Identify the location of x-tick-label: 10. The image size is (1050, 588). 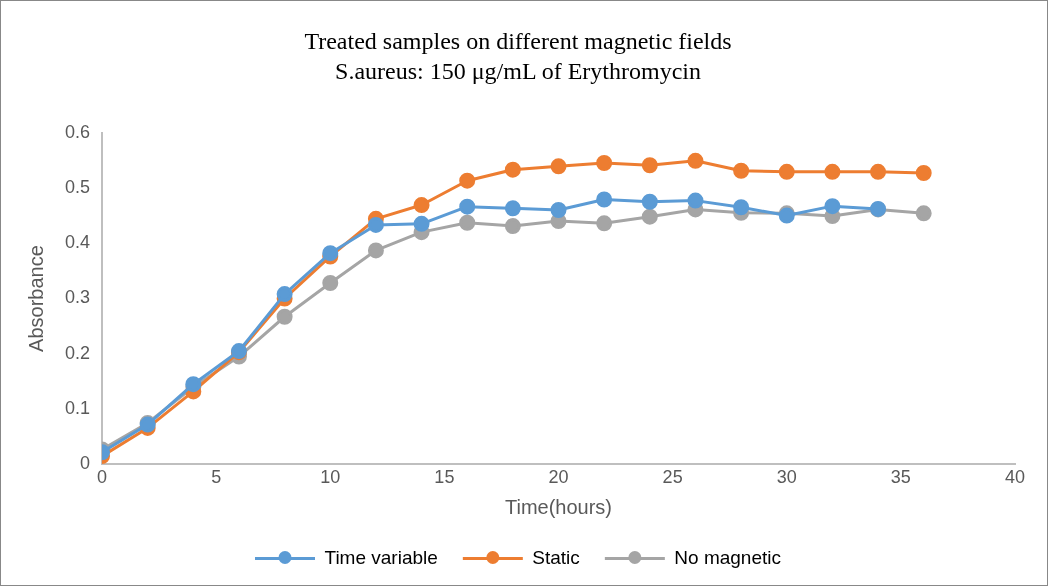
(330, 477).